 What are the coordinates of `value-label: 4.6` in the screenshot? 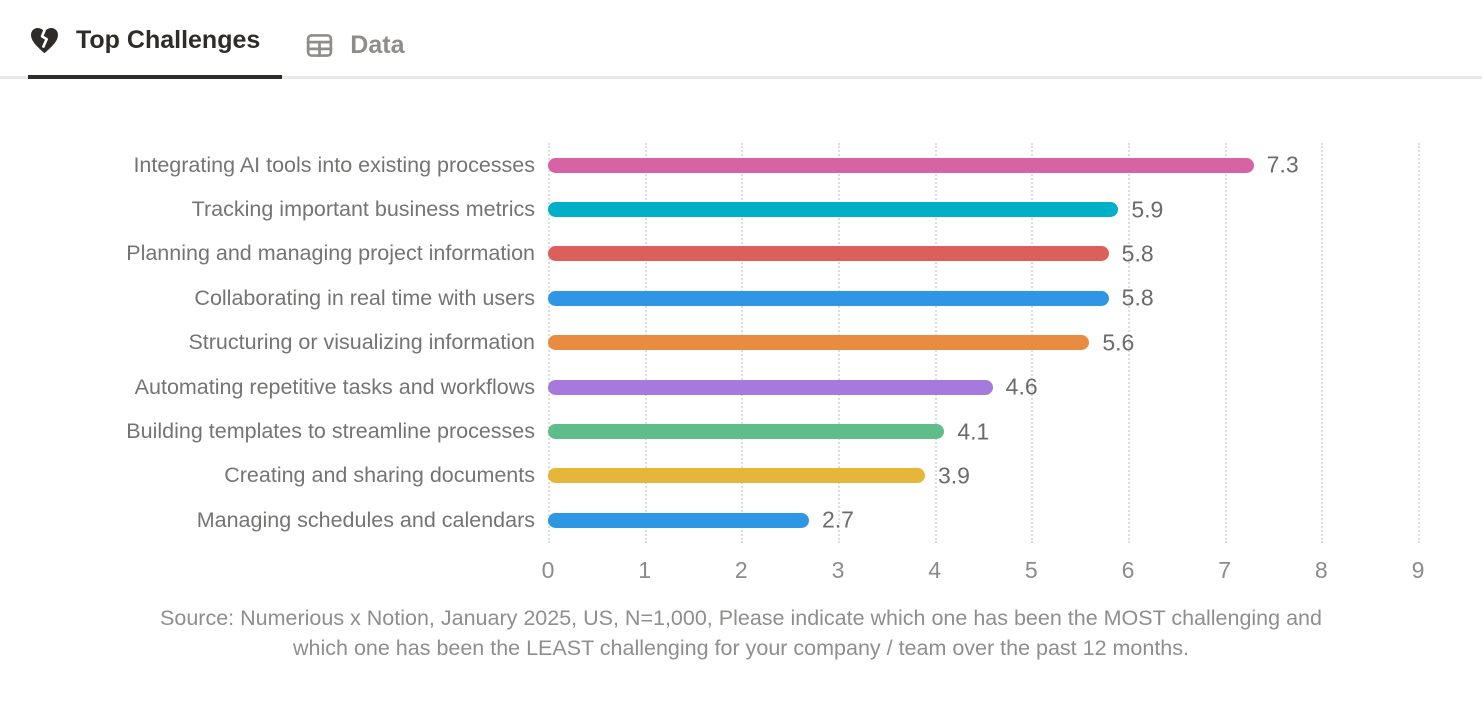 It's located at (1021, 386).